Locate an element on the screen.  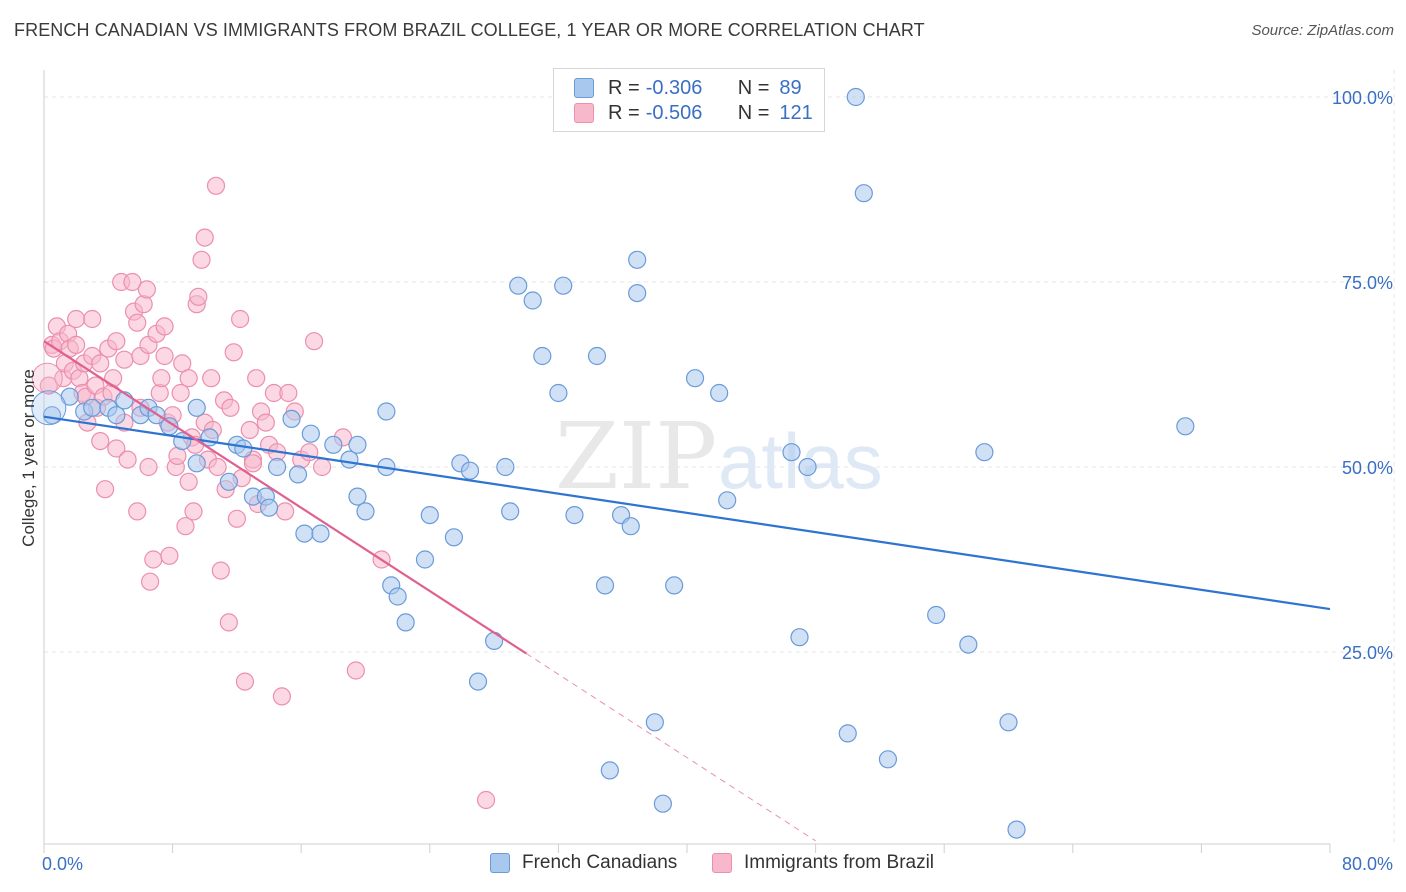
legend-item-immigrants-brazil: Immigrants from Brazil is located at coordinates (823, 863).